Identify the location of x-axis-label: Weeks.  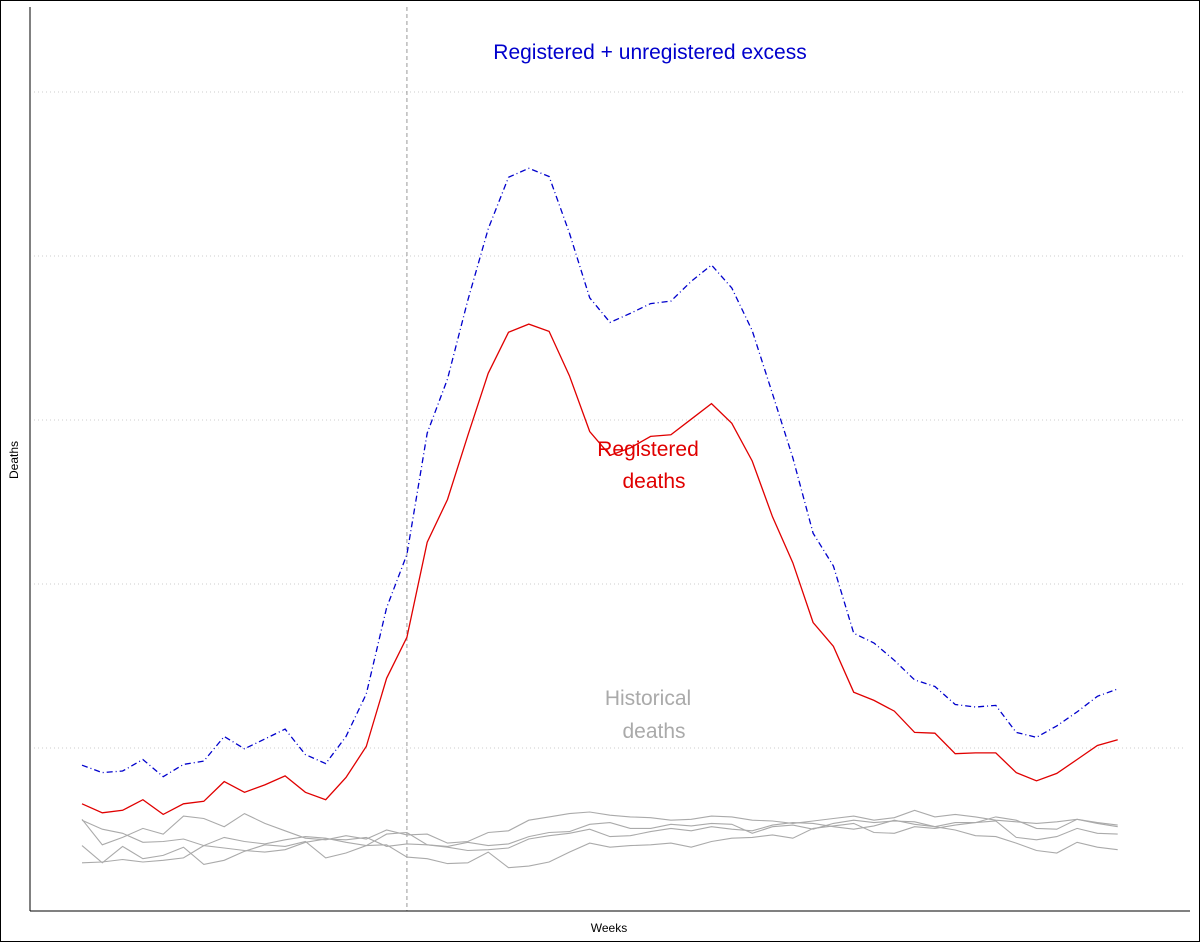
(609, 928).